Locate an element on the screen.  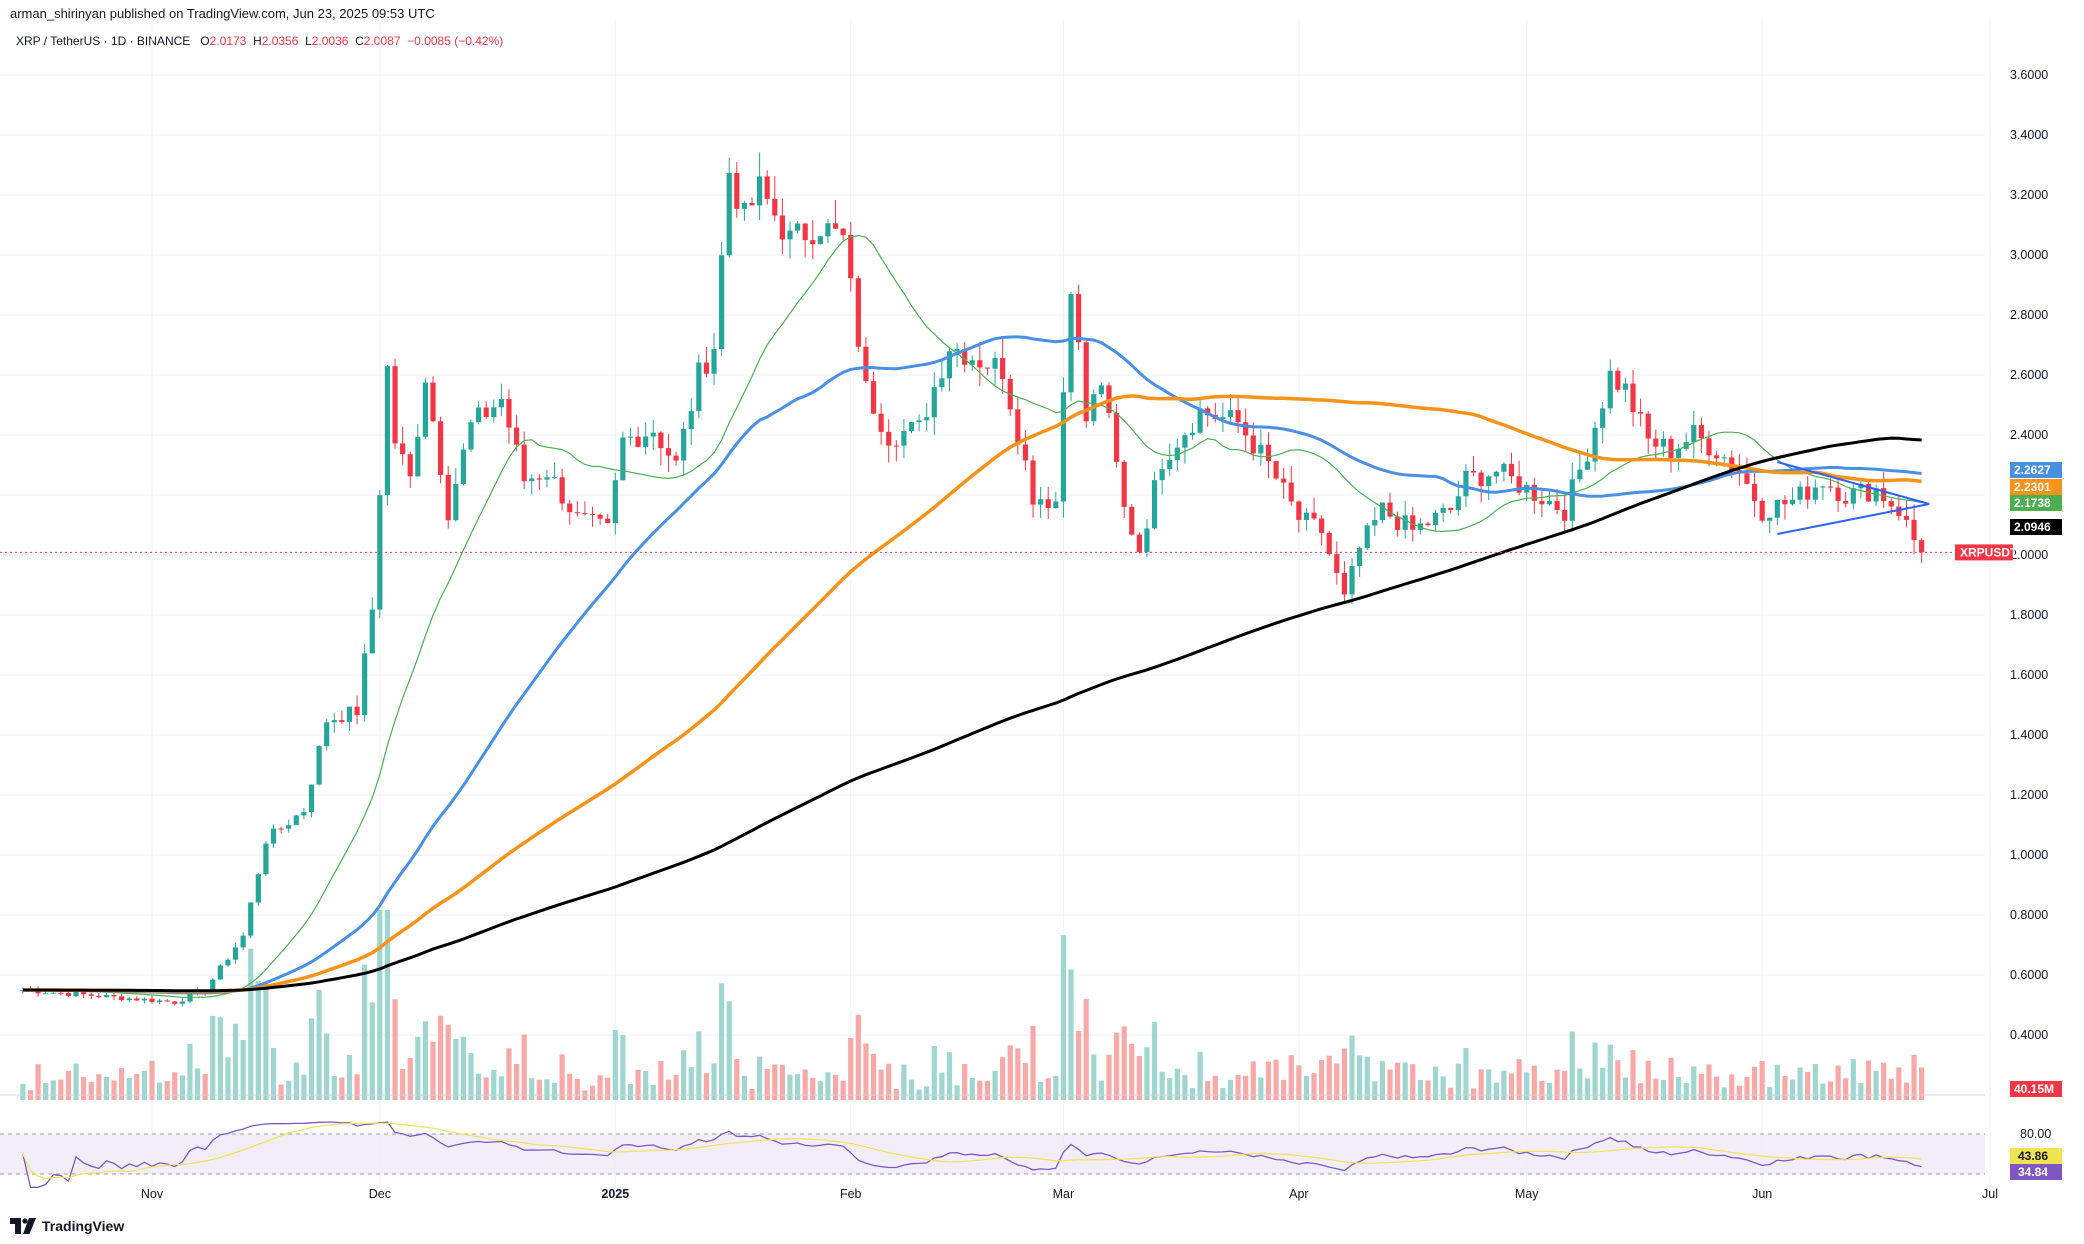
y-tick-label: 1.0000 is located at coordinates (2029, 855).